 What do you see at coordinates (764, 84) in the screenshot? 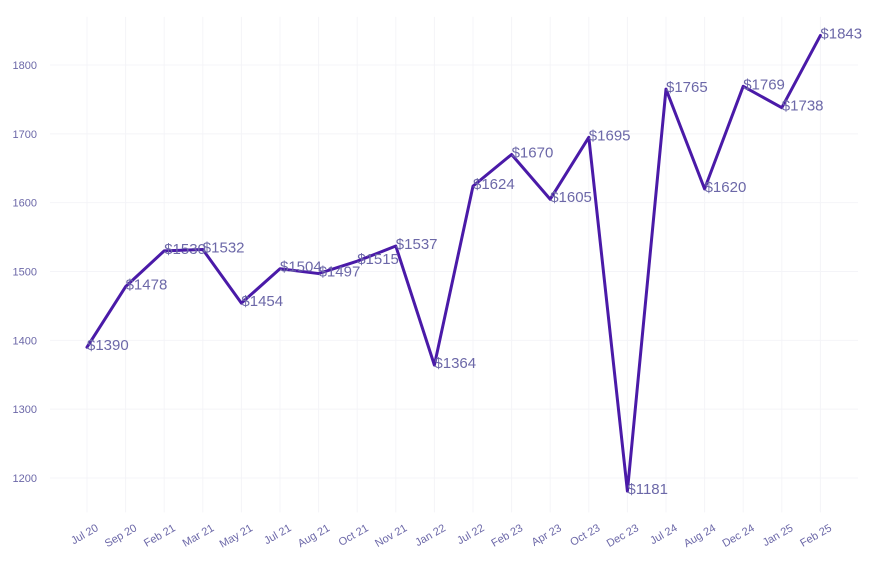
I see `data-label: $1769` at bounding box center [764, 84].